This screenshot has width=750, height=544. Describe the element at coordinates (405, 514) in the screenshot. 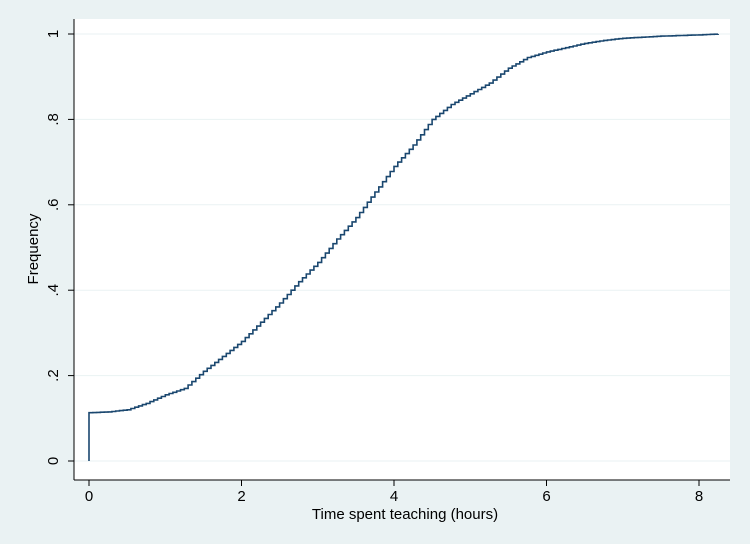

I see `x-axis-title: Time spent teaching (hours)` at that location.